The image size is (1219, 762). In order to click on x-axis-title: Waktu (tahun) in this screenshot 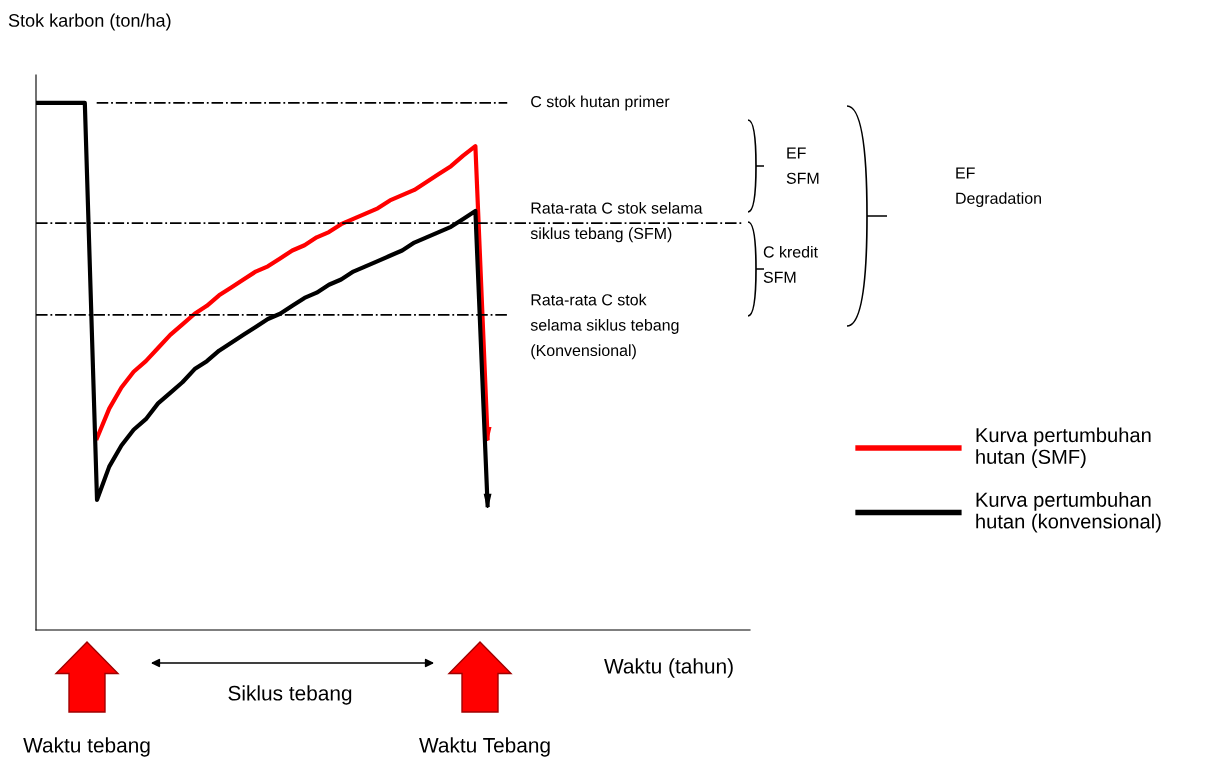, I will do `click(668, 668)`.